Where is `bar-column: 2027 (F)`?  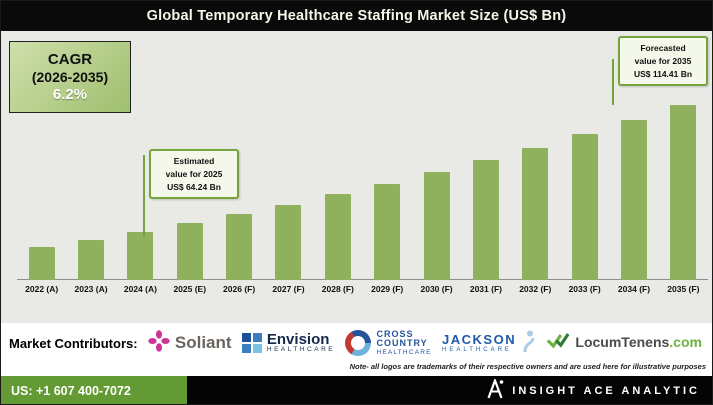 bar-column: 2027 (F) is located at coordinates (288, 250).